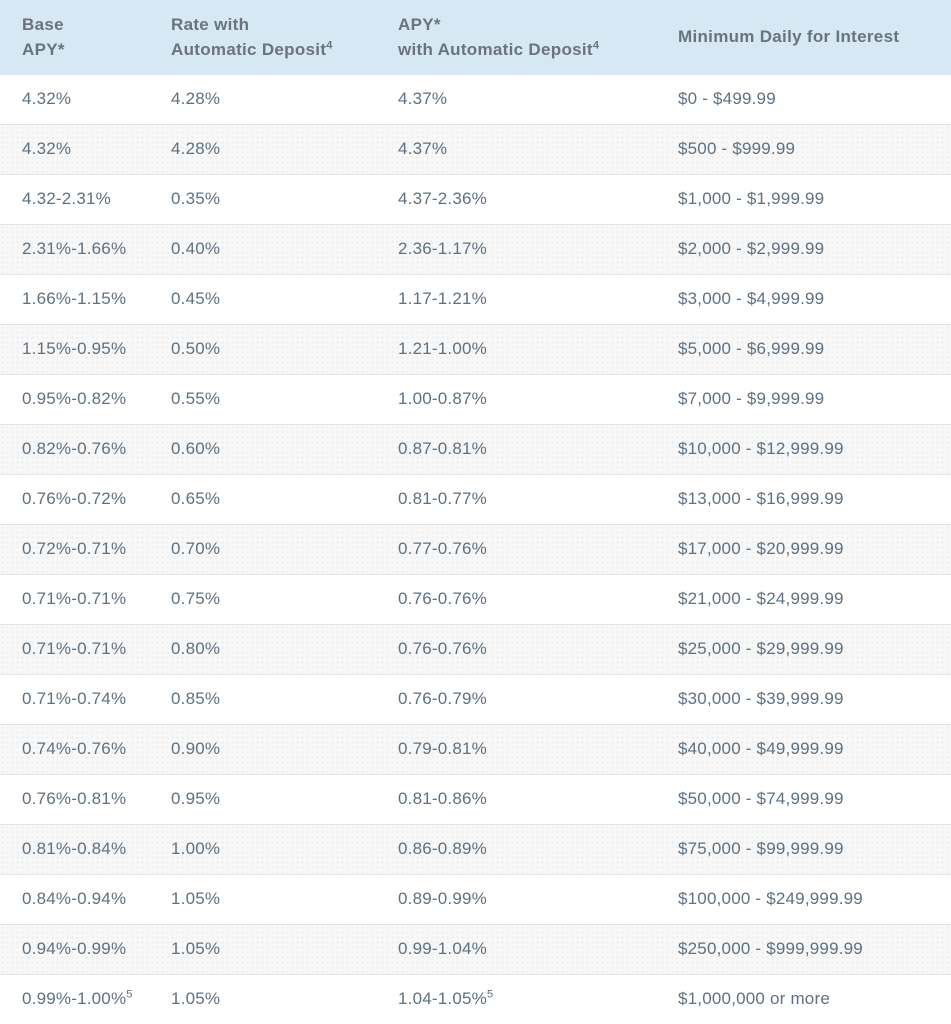  I want to click on table-cell: 0.99%-1.00%5, so click(77, 998).